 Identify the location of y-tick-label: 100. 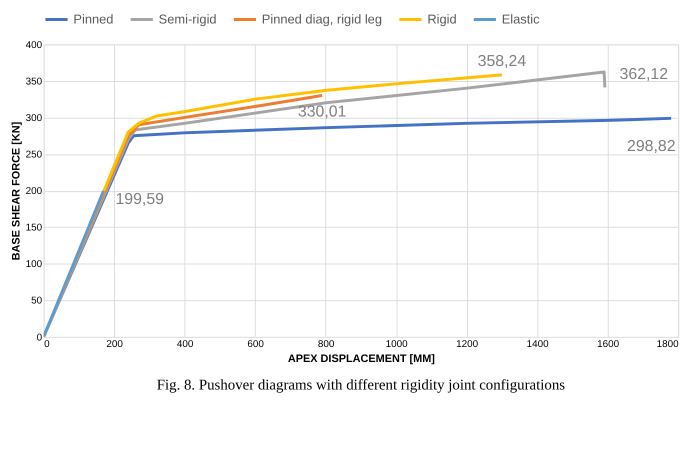
(34, 264).